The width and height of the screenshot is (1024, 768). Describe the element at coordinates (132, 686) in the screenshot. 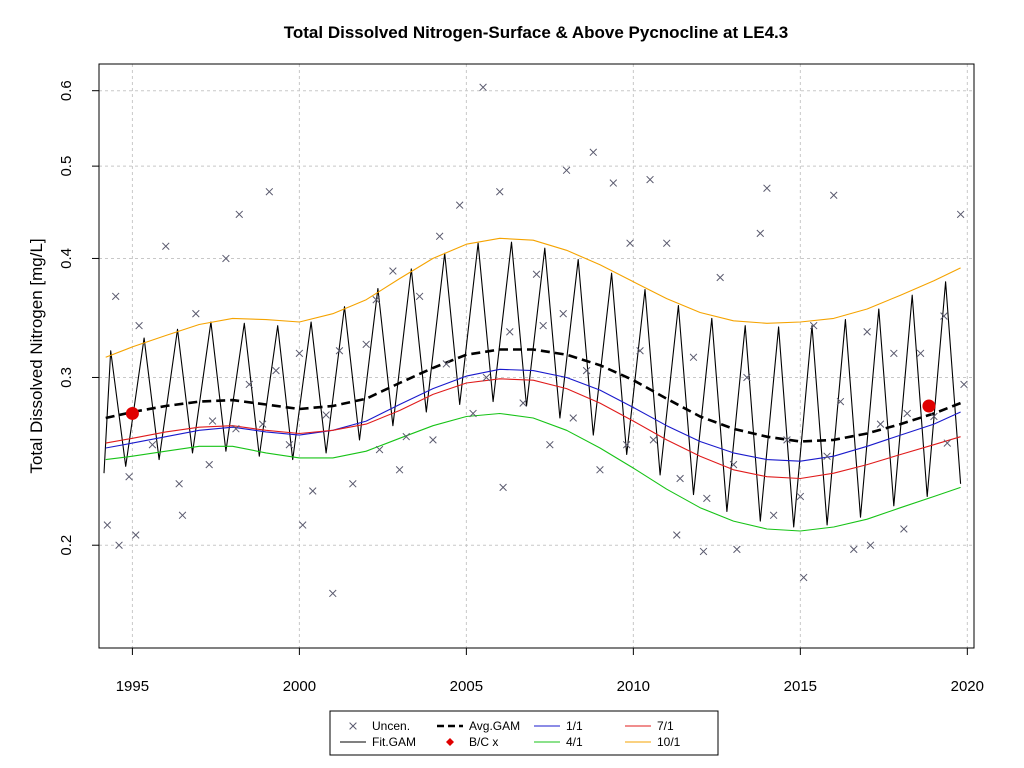

I see `x-tick-label: 1995` at that location.